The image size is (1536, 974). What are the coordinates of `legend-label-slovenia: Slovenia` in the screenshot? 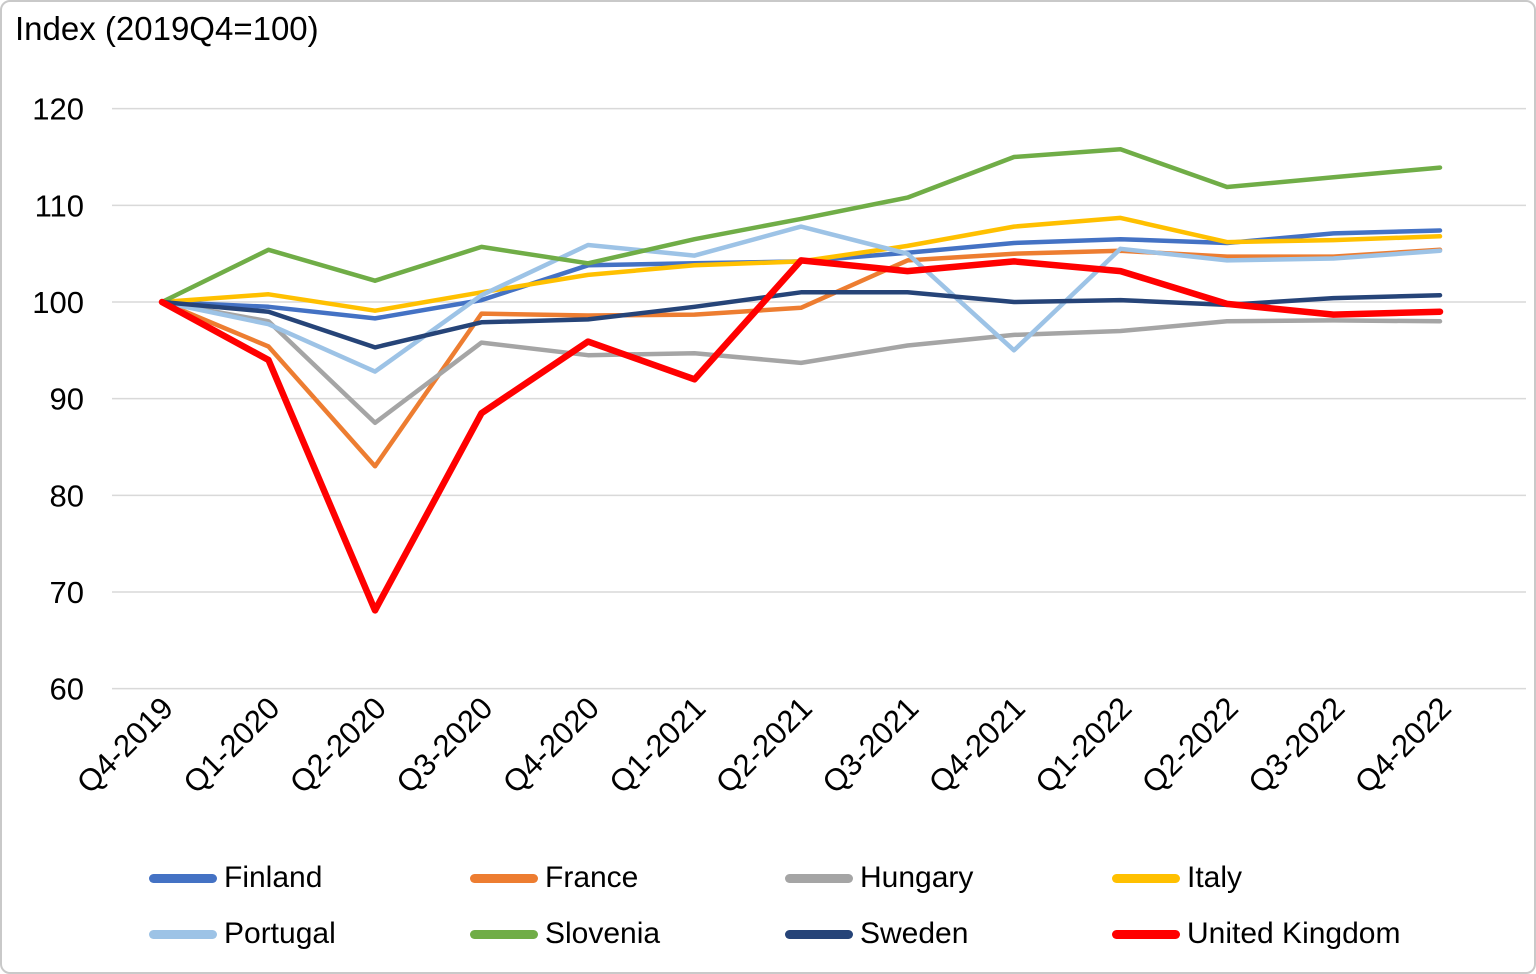 It's located at (603, 933).